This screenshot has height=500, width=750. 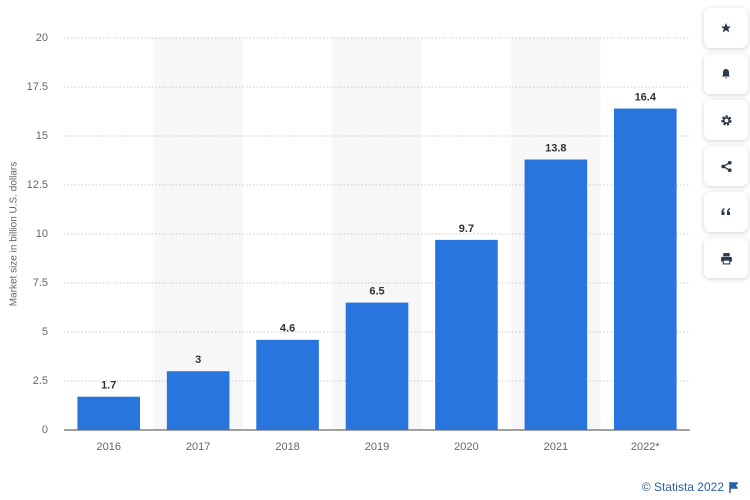 What do you see at coordinates (726, 74) in the screenshot?
I see `notification-button` at bounding box center [726, 74].